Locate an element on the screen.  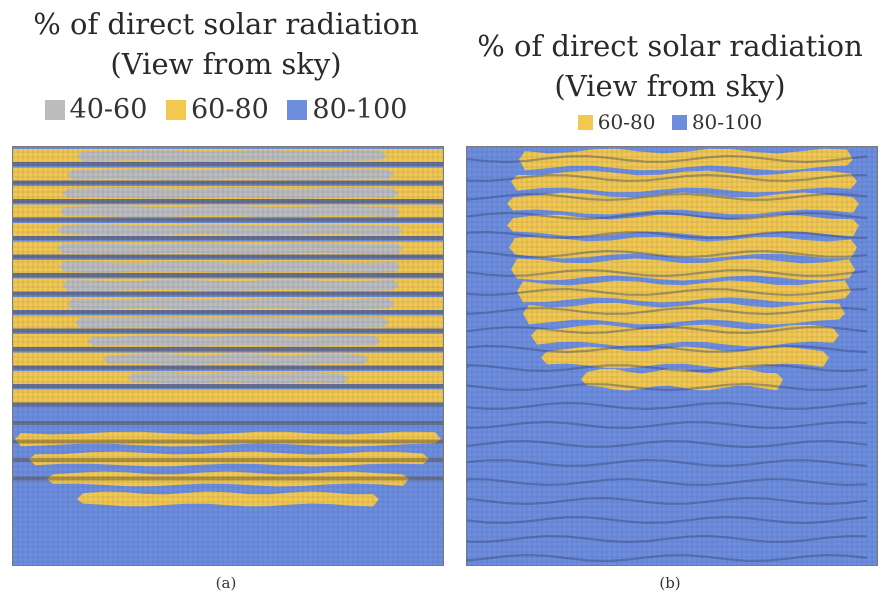
legend-item-40-60: 40-60 is located at coordinates (96, 109).